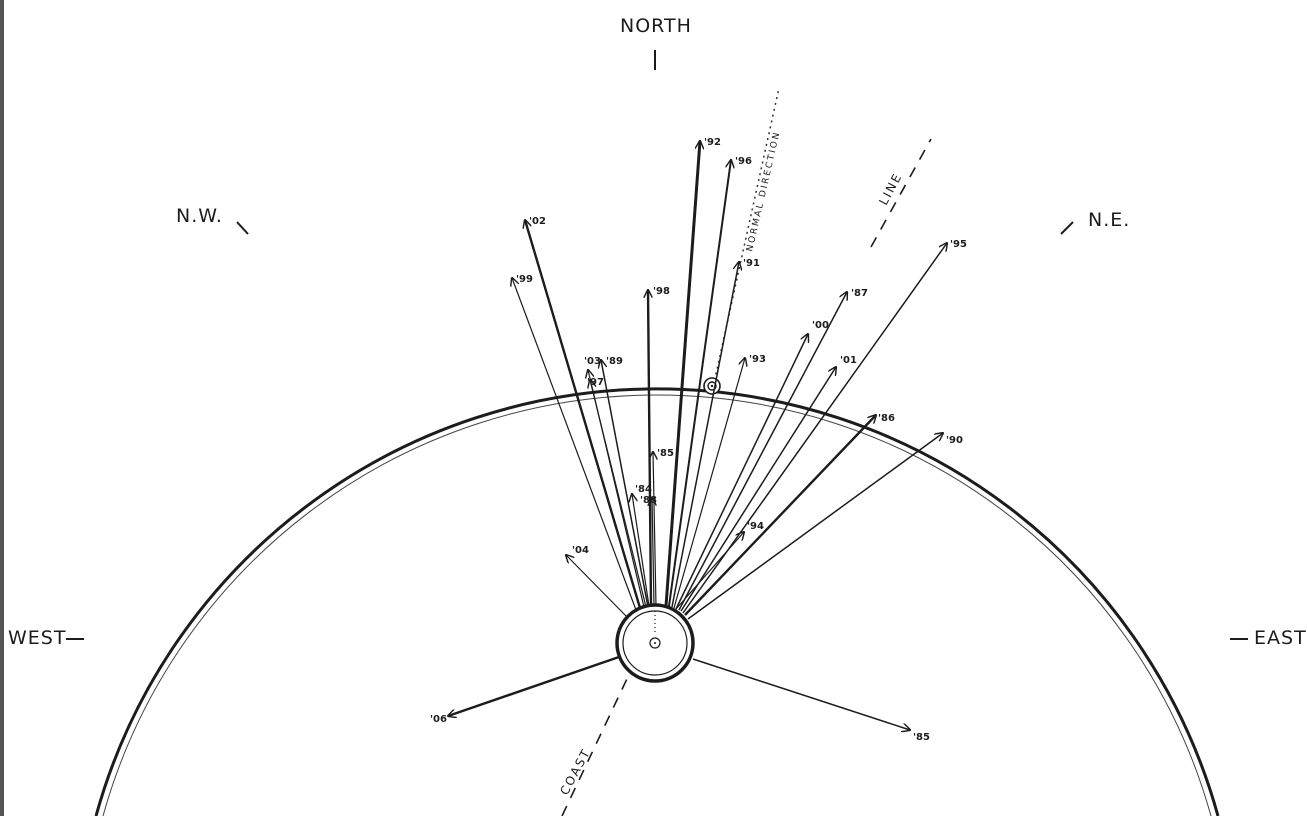 This screenshot has height=816, width=1307. What do you see at coordinates (592, 361) in the screenshot?
I see `year-label: '03` at bounding box center [592, 361].